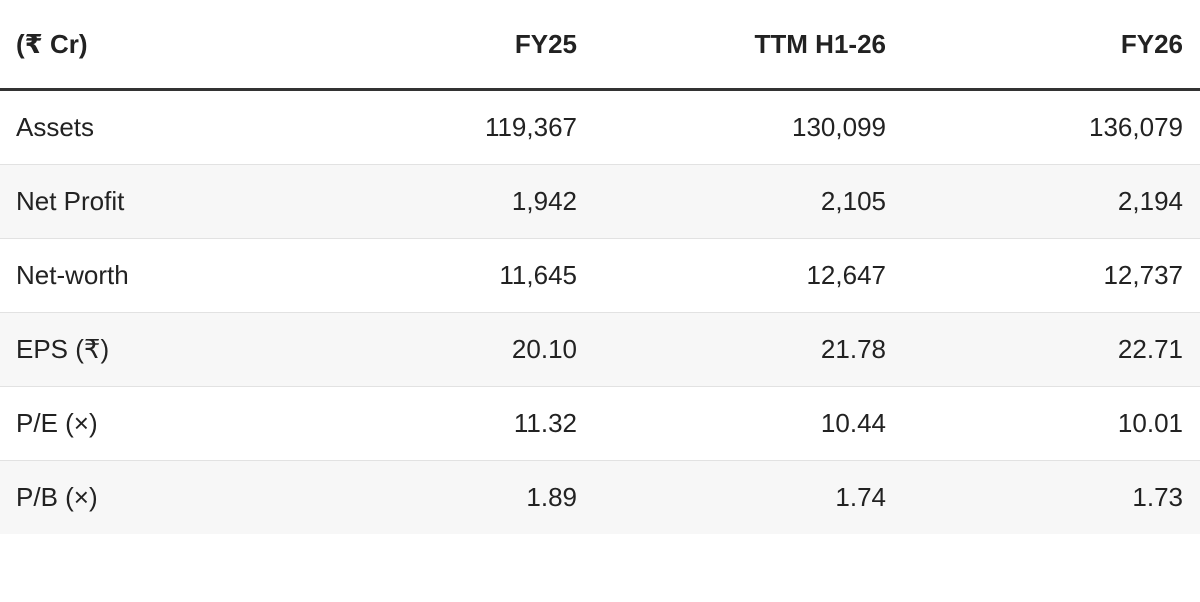  Describe the element at coordinates (747, 497) in the screenshot. I see `cell-value: 1.74` at that location.